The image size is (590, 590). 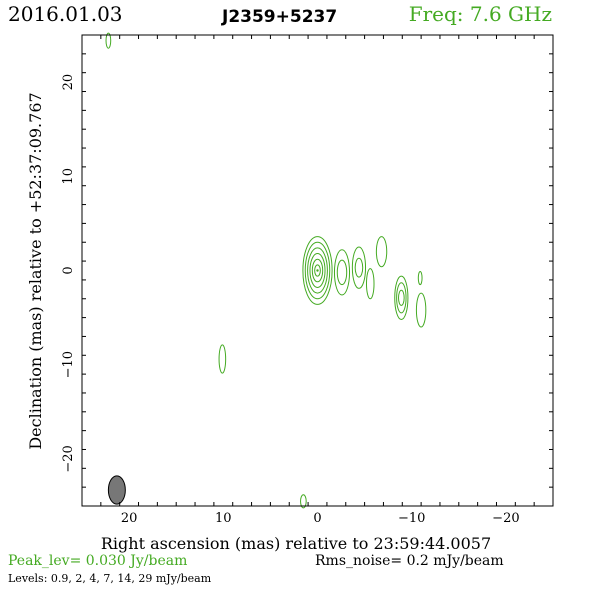 I want to click on x-tick-label: 20, so click(x=129, y=518).